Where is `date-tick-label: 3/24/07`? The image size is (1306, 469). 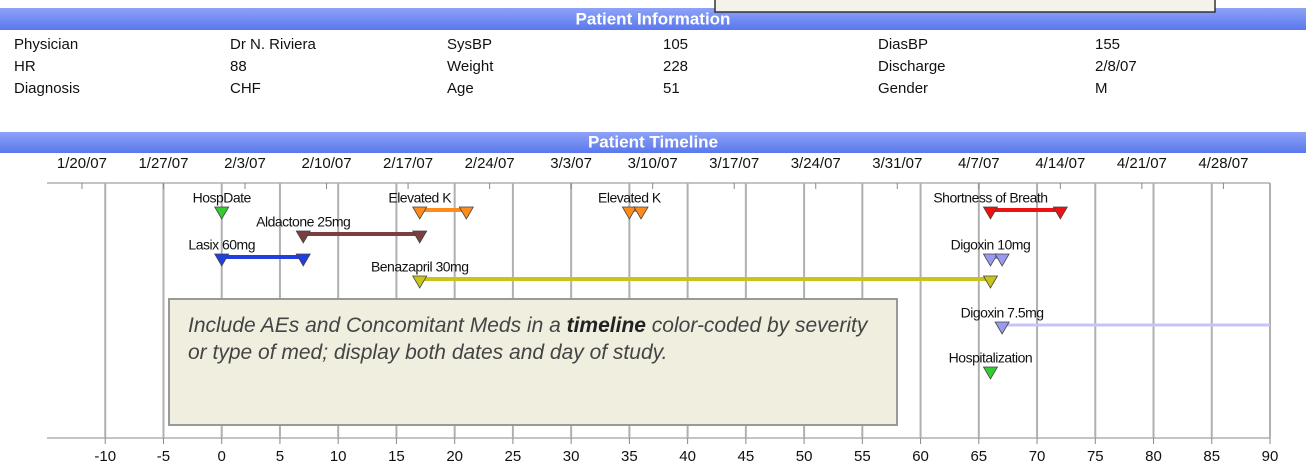
date-tick-label: 3/24/07 is located at coordinates (816, 163).